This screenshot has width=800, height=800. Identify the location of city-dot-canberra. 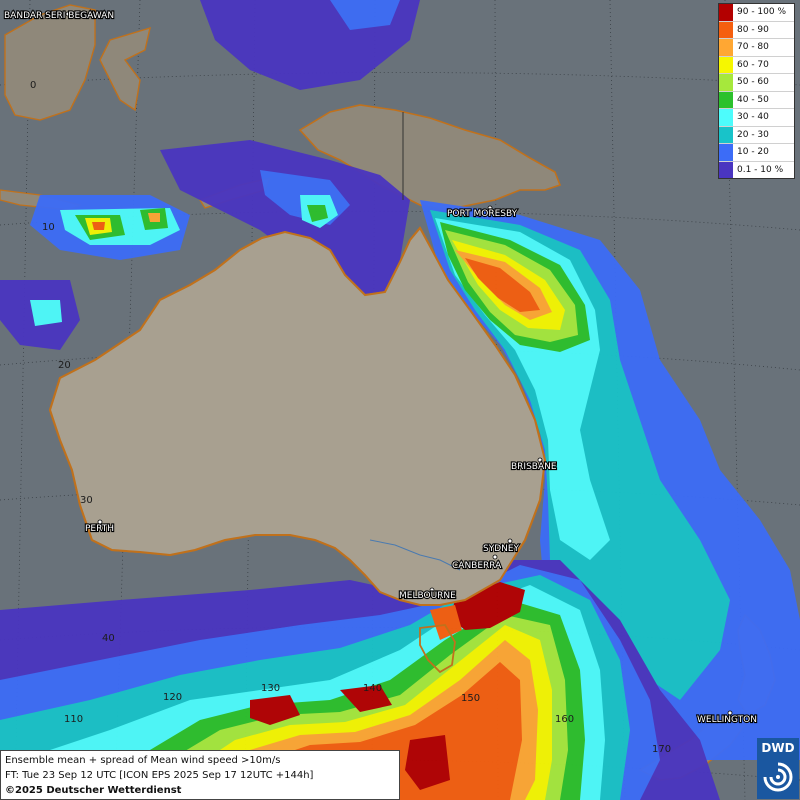
(495, 557).